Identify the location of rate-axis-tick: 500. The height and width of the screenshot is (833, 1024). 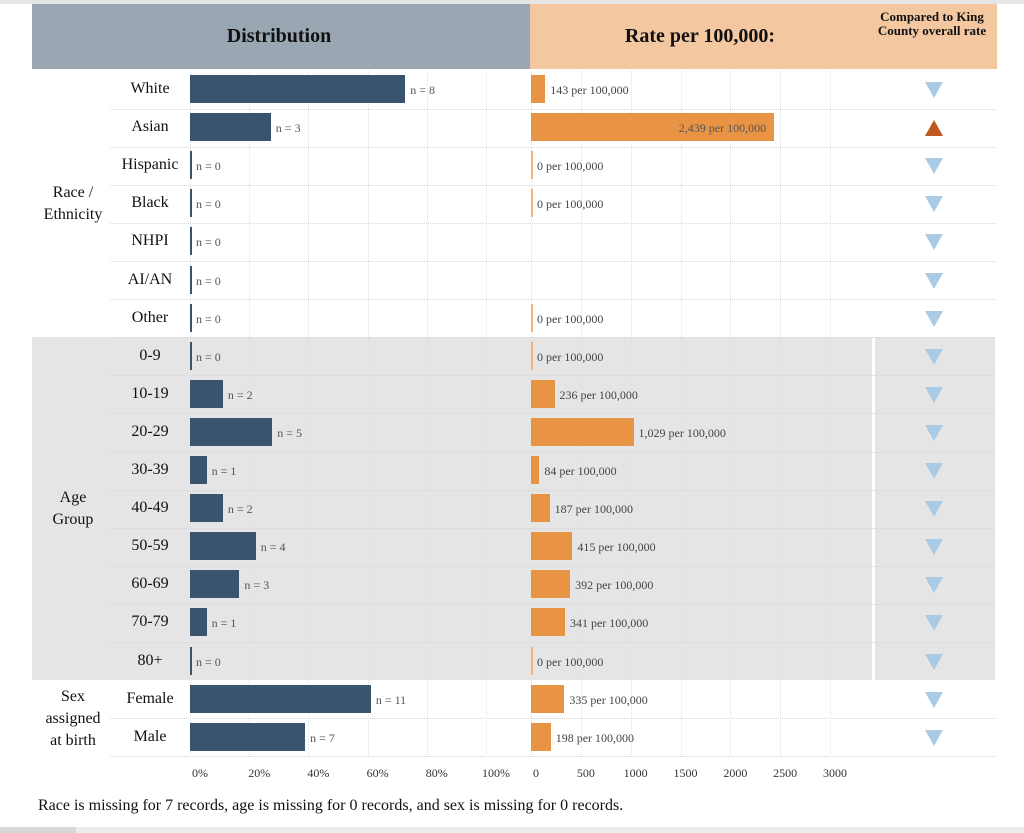
(585, 773).